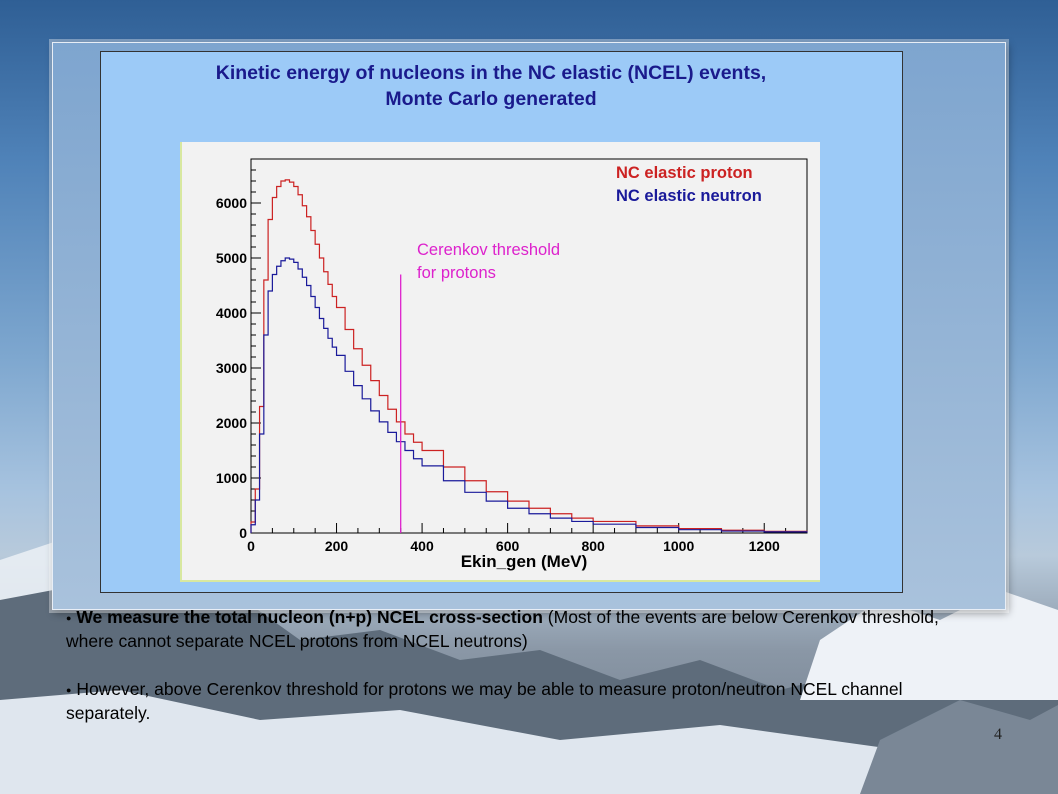  Describe the element at coordinates (764, 546) in the screenshot. I see `x-tick-label: 1200` at that location.